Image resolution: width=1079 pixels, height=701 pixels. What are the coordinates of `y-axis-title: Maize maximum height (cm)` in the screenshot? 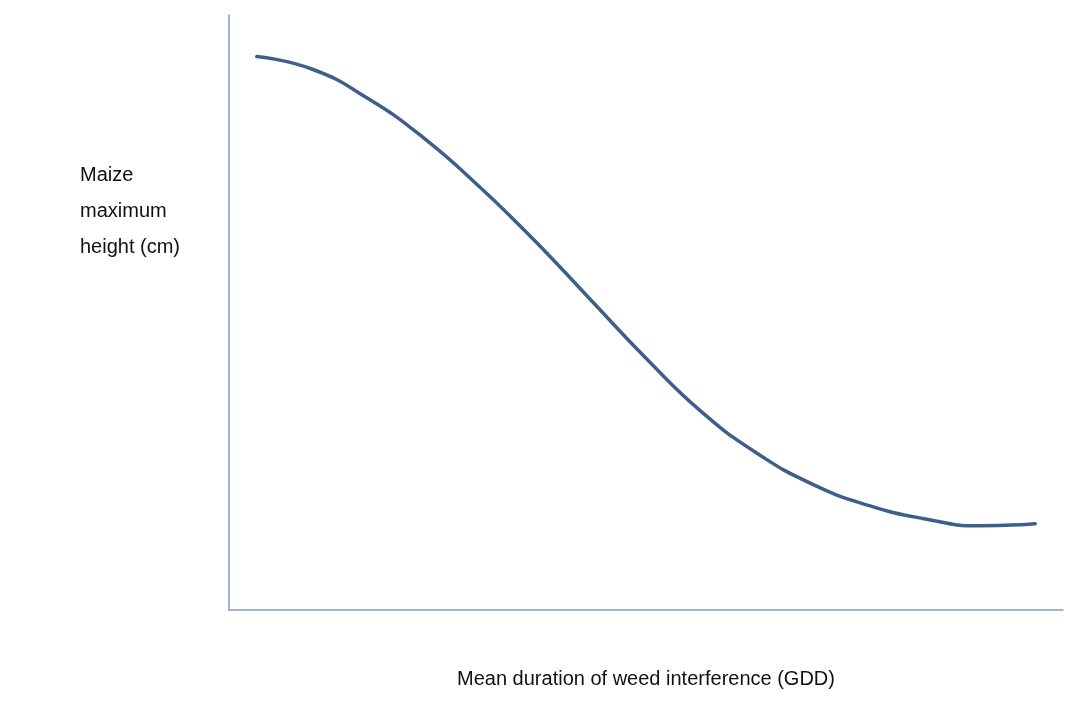 It's located at (130, 210).